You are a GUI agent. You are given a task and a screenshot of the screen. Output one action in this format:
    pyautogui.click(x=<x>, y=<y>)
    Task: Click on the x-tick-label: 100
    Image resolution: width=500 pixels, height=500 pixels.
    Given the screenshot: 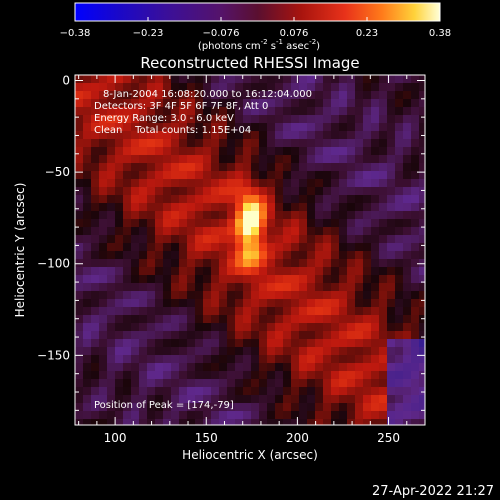 What is the action you would take?
    pyautogui.click(x=115, y=438)
    